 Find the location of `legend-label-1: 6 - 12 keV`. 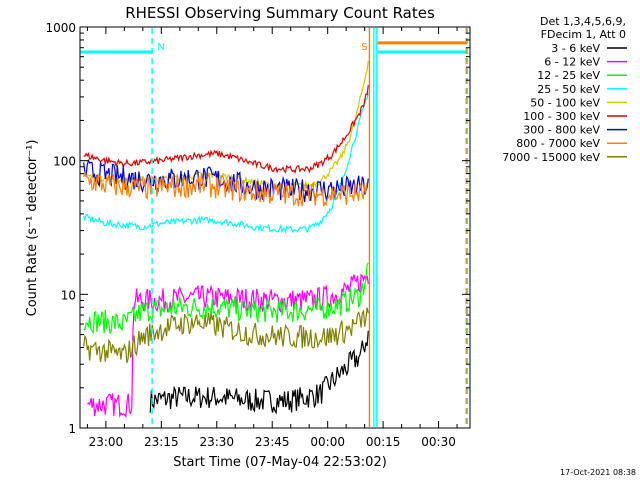

legend-label-1: 6 - 12 keV is located at coordinates (572, 62).